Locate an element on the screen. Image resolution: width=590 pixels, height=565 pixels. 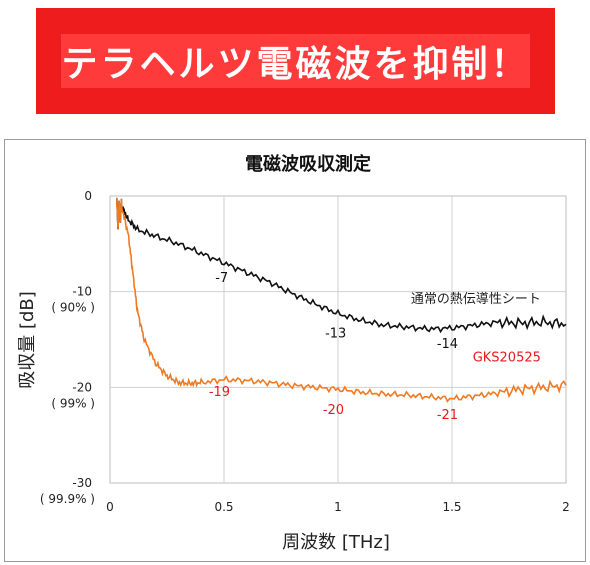
y-tick-percent: ( 99% ) is located at coordinates (73, 403).